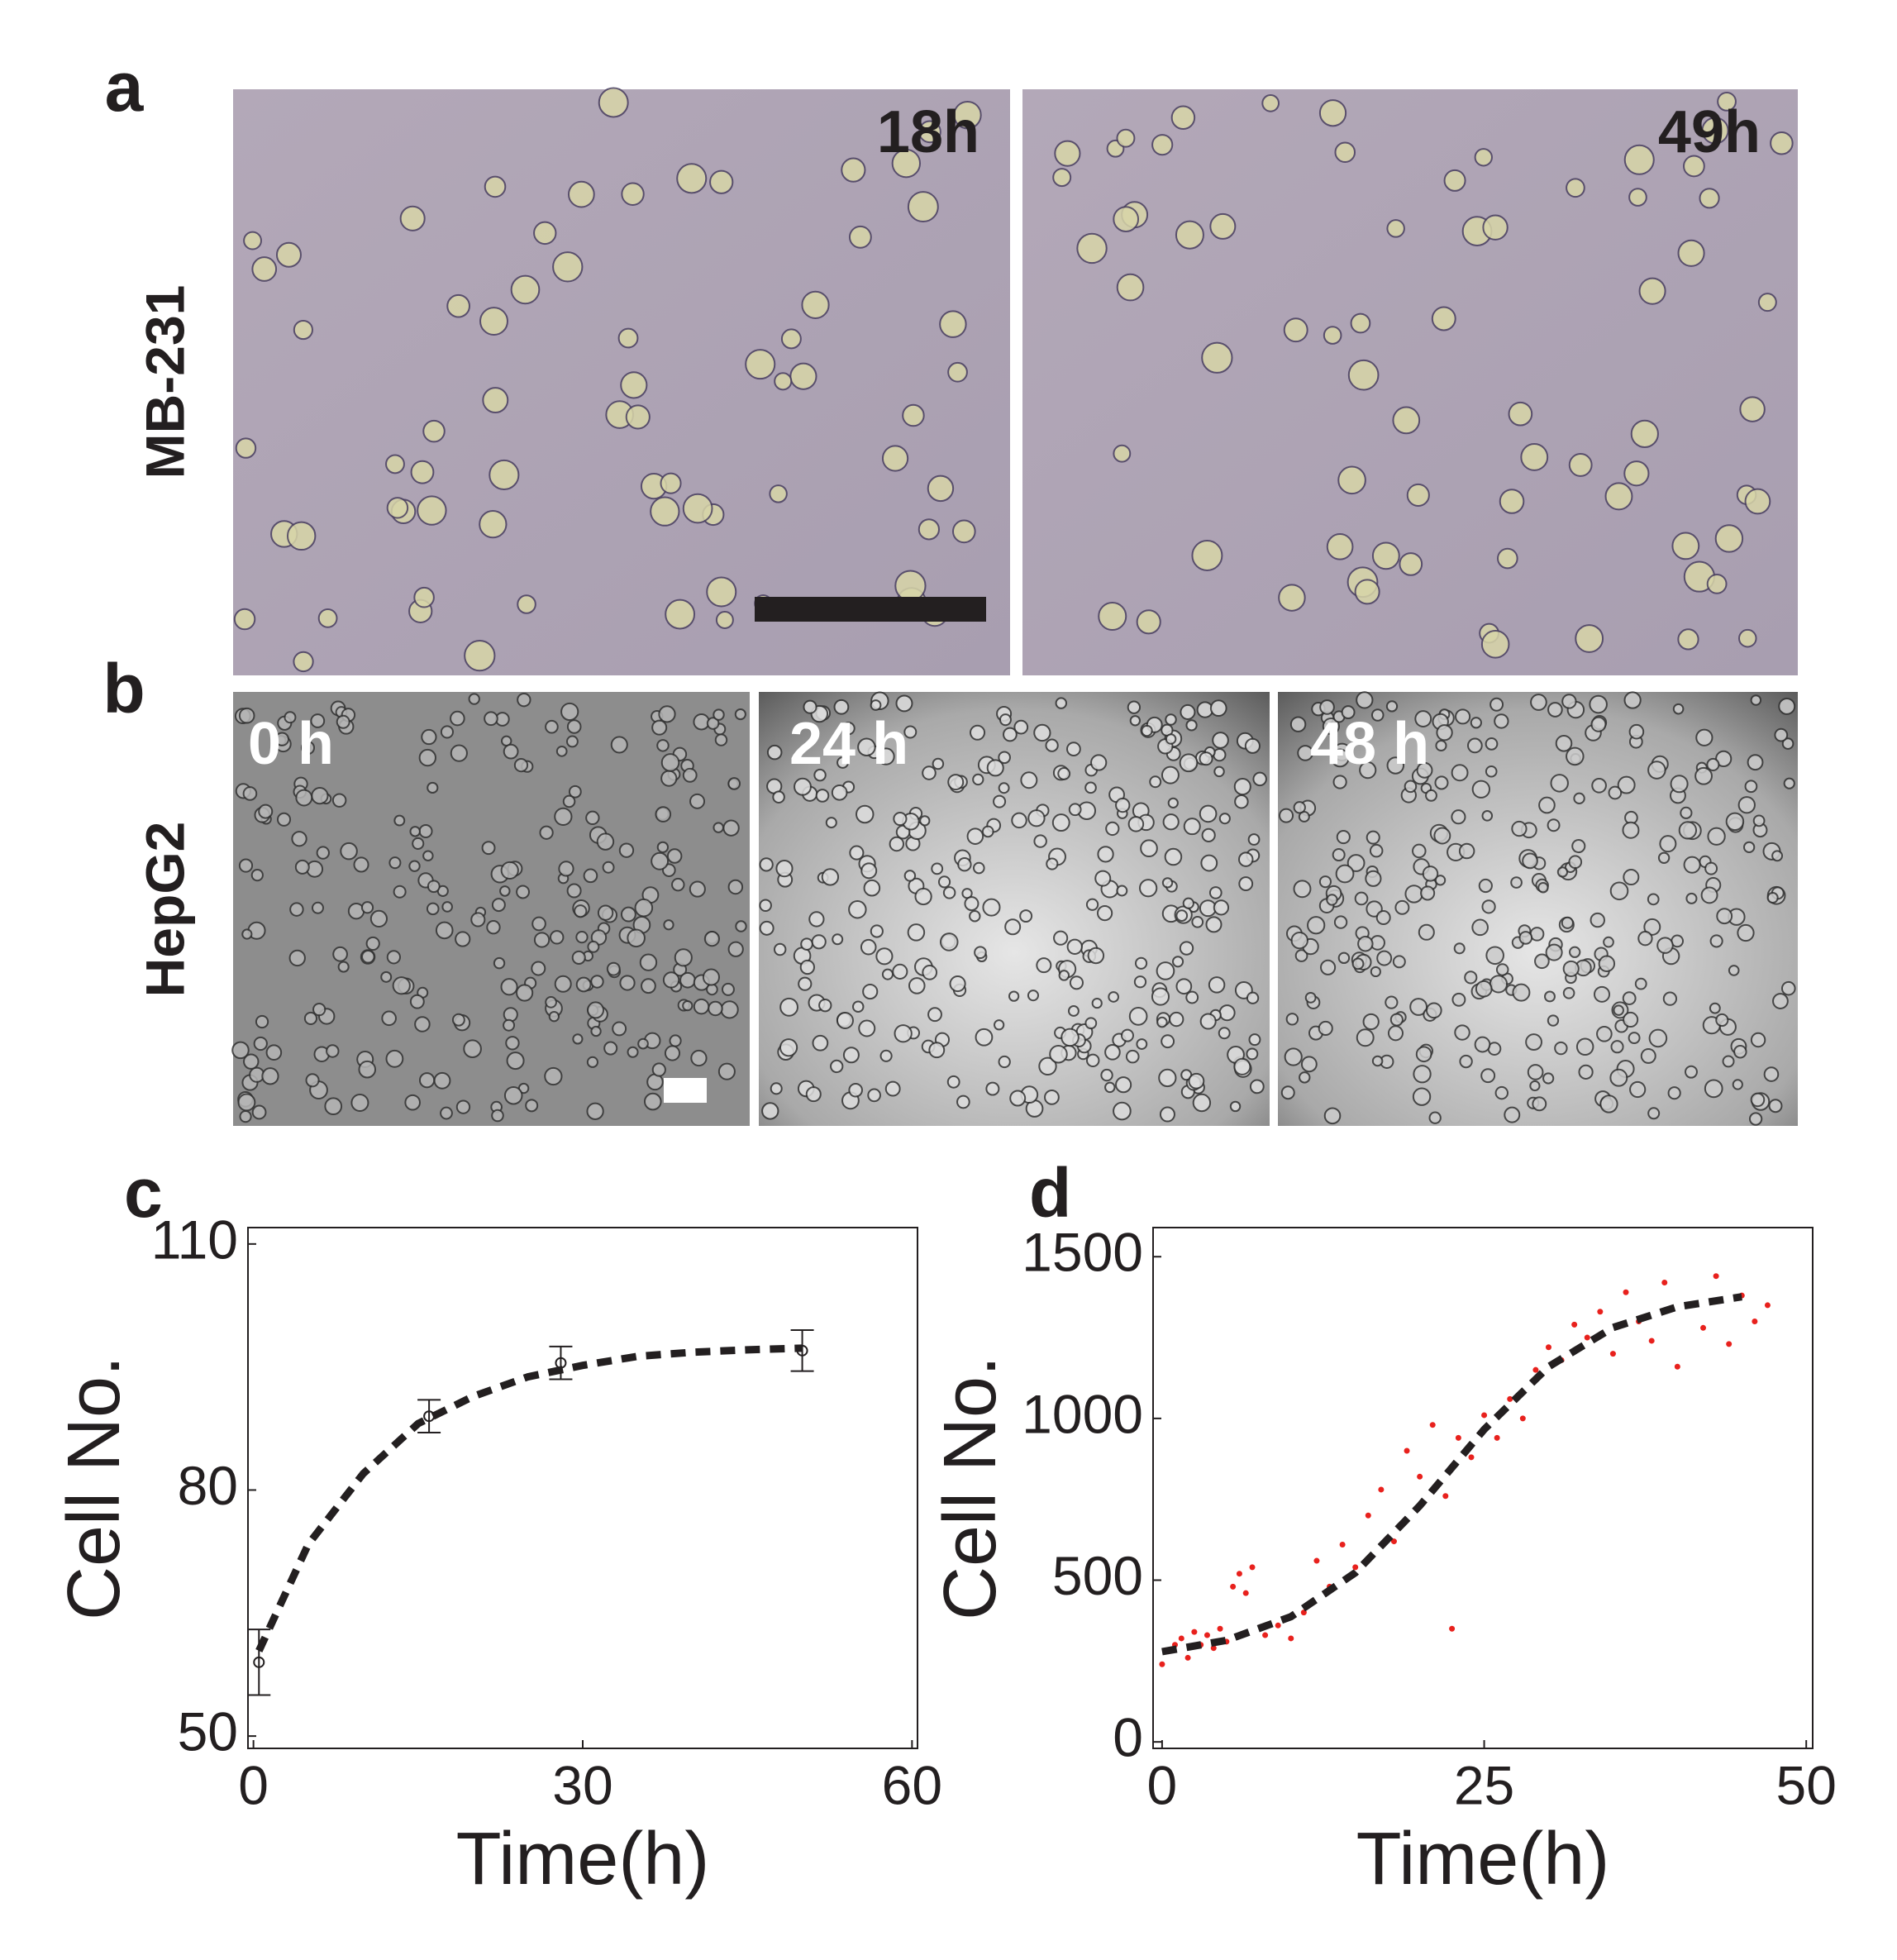  I want to click on x-axis-label: Time(h), so click(1483, 1859).